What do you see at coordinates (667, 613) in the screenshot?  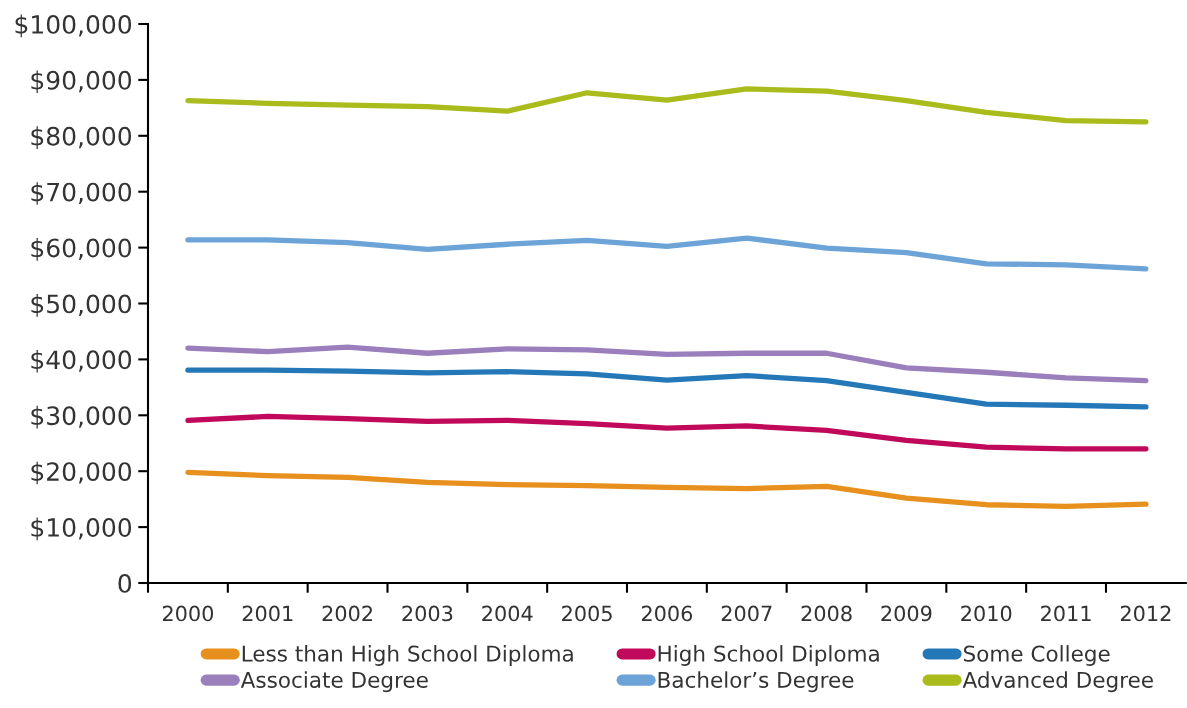 I see `x-tick-label: 2006` at bounding box center [667, 613].